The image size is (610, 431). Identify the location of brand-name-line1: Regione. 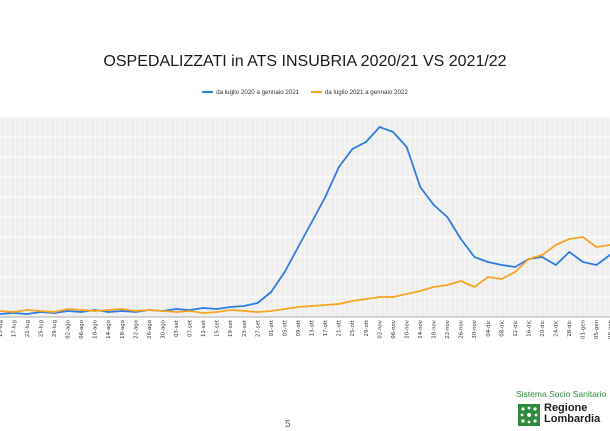
(566, 408).